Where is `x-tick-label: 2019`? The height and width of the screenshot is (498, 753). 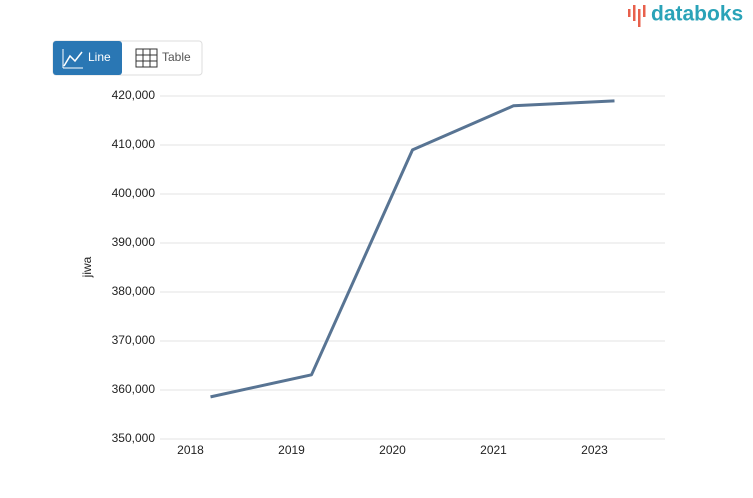 x-tick-label: 2019 is located at coordinates (291, 450).